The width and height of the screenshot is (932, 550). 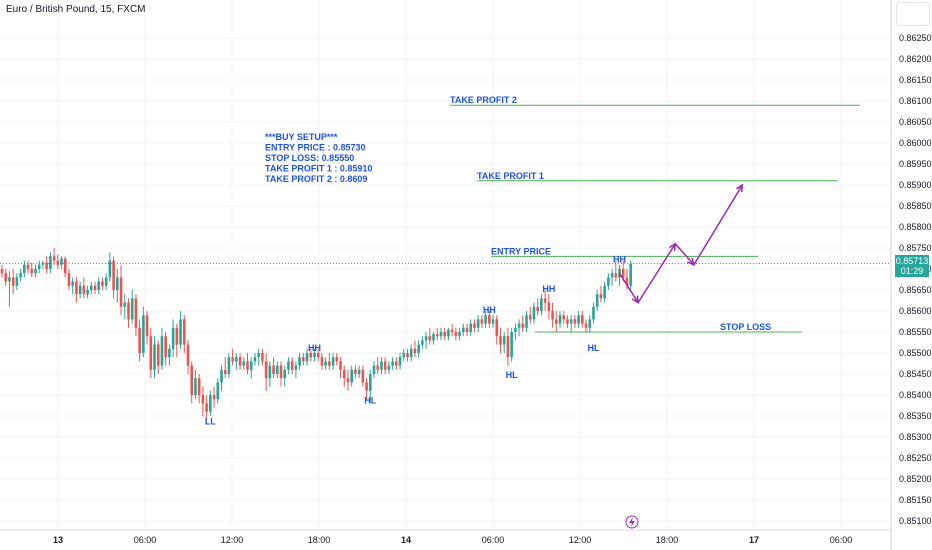 What do you see at coordinates (316, 179) in the screenshot?
I see `setup-line: TAKE PROFIT 2 : 0.8609` at bounding box center [316, 179].